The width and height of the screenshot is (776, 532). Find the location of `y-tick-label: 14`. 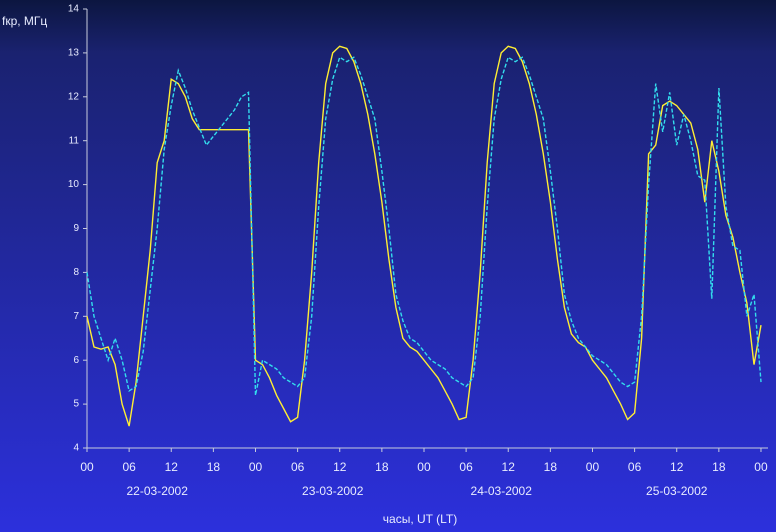

y-tick-label: 14 is located at coordinates (74, 9).